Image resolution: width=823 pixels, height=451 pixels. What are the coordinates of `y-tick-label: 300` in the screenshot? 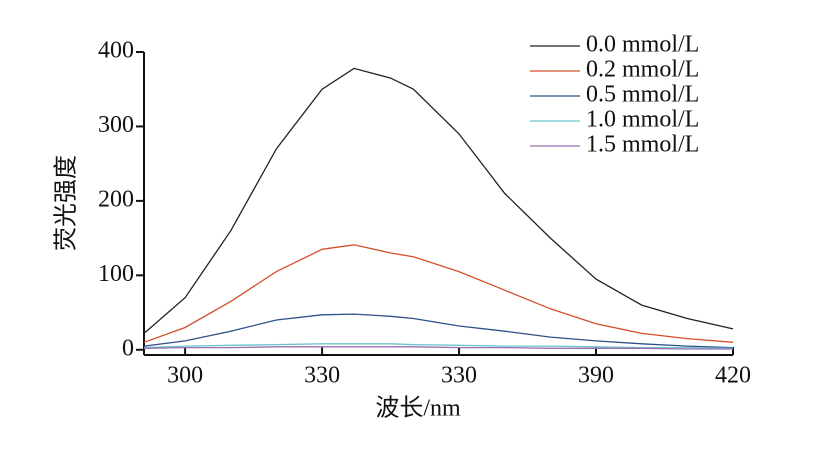 It's located at (116, 125).